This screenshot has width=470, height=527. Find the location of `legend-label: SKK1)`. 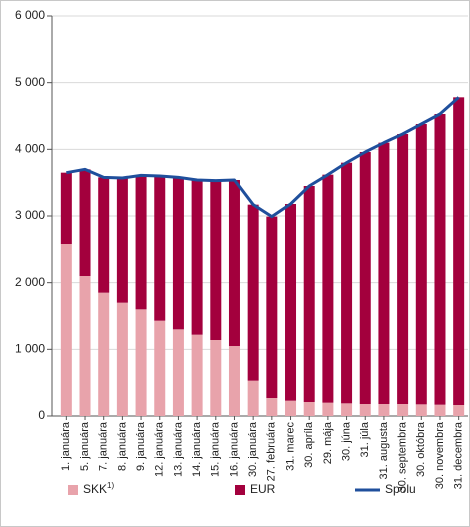

legend-label: SKK1) is located at coordinates (98, 488).